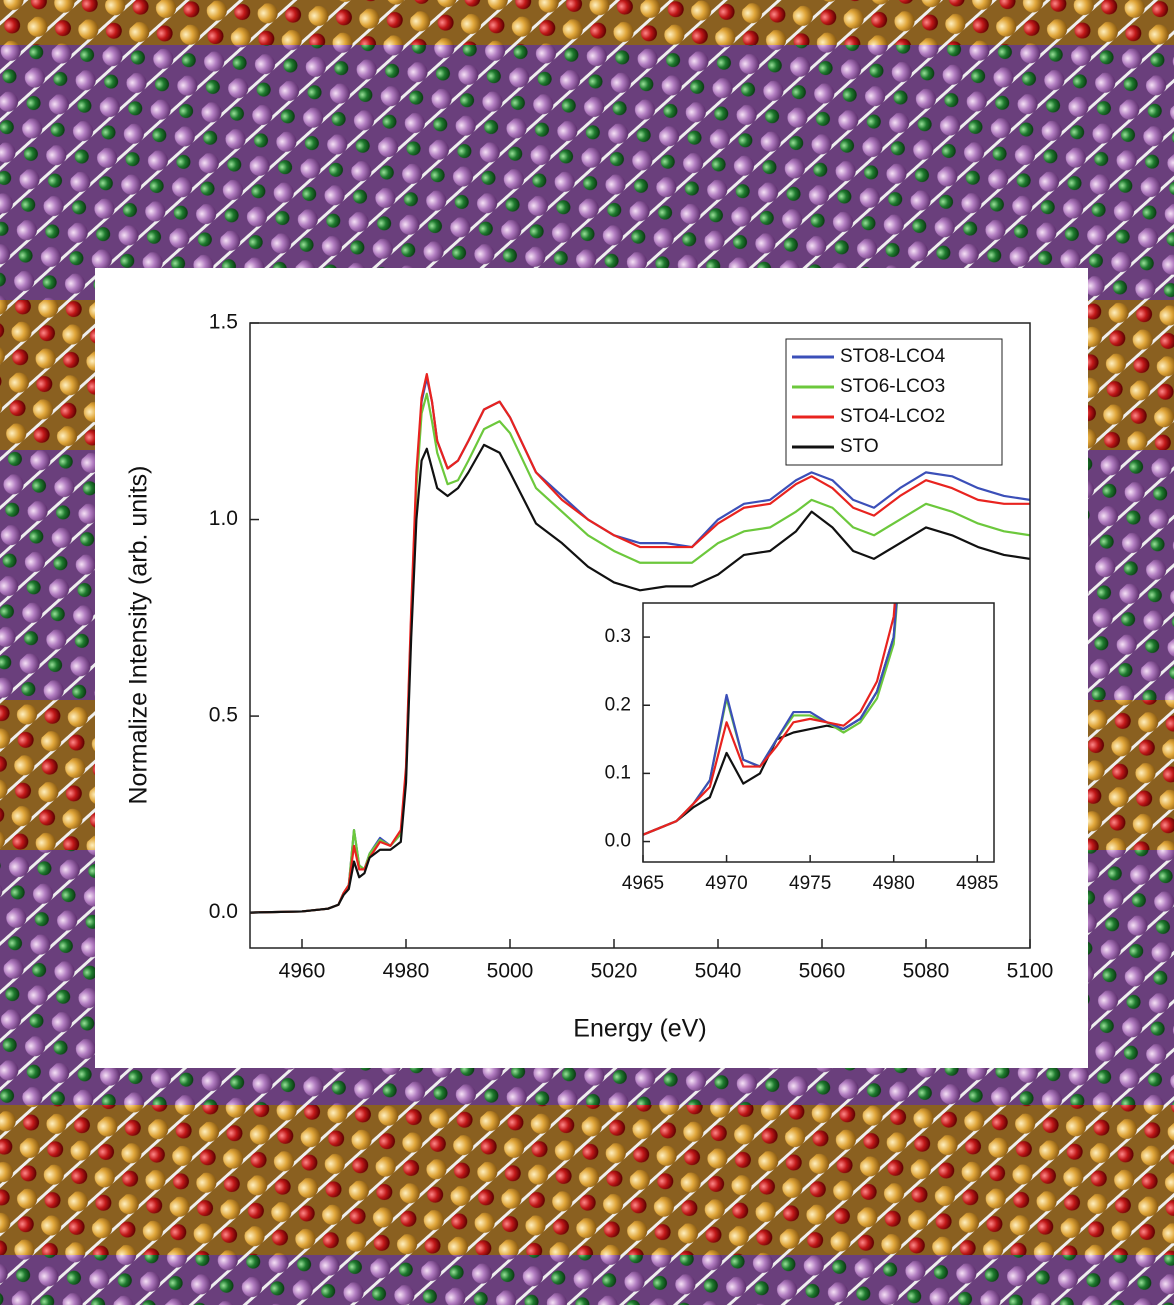  Describe the element at coordinates (614, 971) in the screenshot. I see `x-tick-label: 5020` at that location.